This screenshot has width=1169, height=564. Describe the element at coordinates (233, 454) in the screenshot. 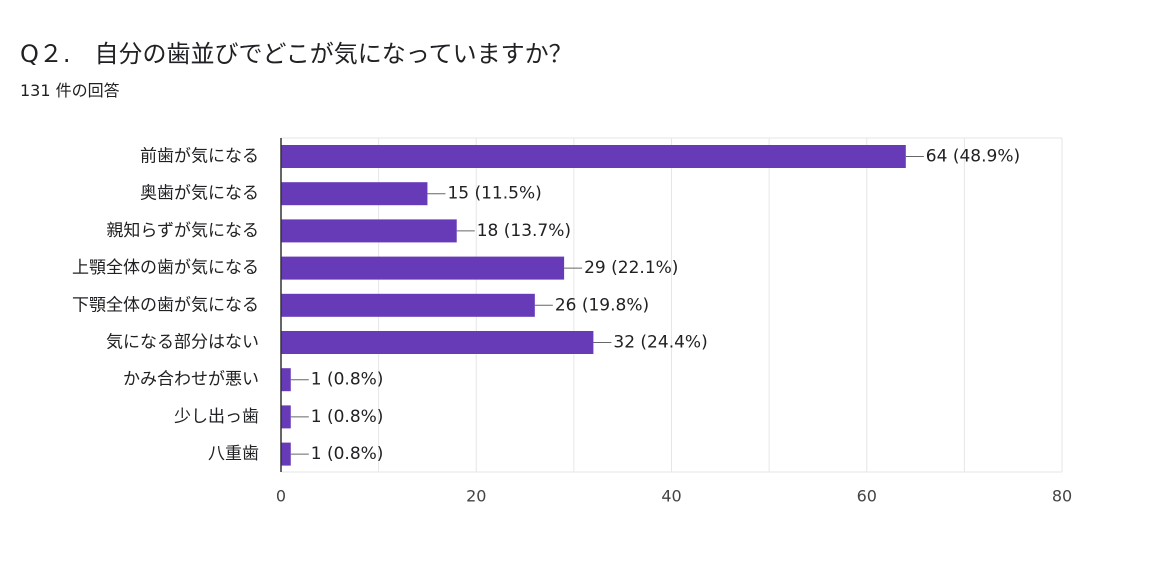

I see `category-label: 八重歯` at that location.